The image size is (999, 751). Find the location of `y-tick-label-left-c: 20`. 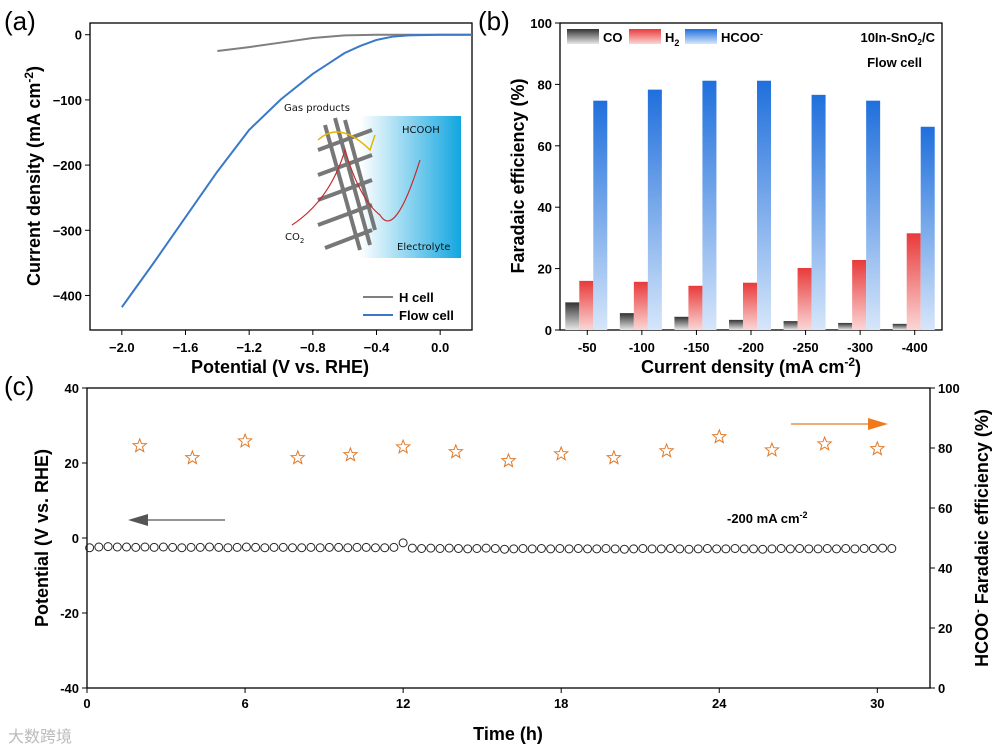

y-tick-label-left-c: 20 is located at coordinates (72, 463).